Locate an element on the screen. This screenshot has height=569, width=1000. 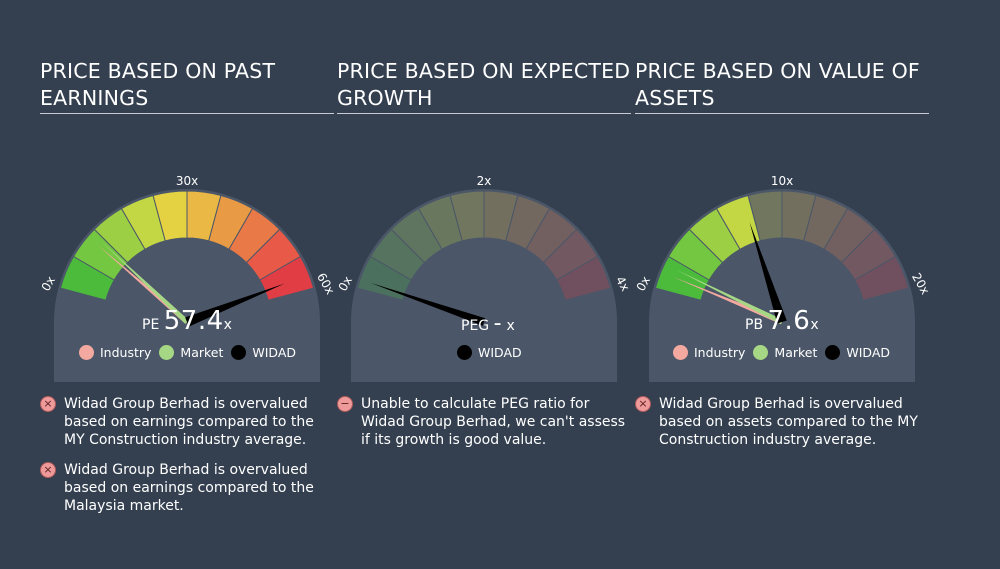
peg-gauge: 0x 2x 4x is located at coordinates (484, 276).